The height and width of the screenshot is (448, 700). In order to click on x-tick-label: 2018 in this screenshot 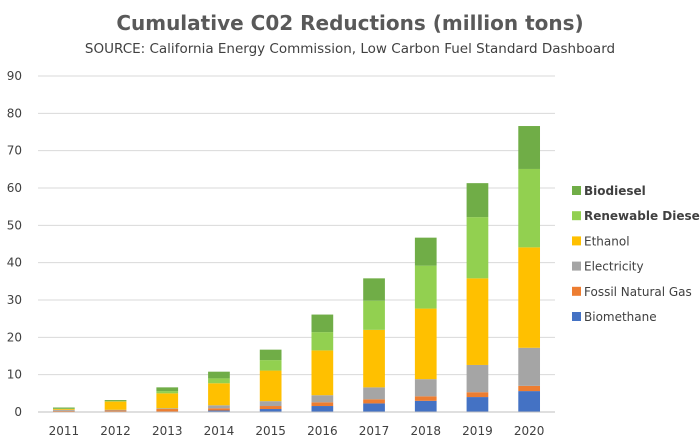, I will do `click(425, 431)`.